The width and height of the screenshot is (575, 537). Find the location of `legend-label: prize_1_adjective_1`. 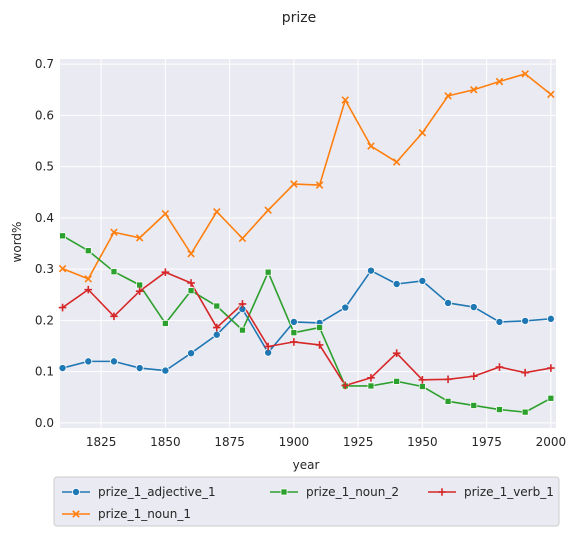

legend-label: prize_1_adjective_1 is located at coordinates (157, 492).